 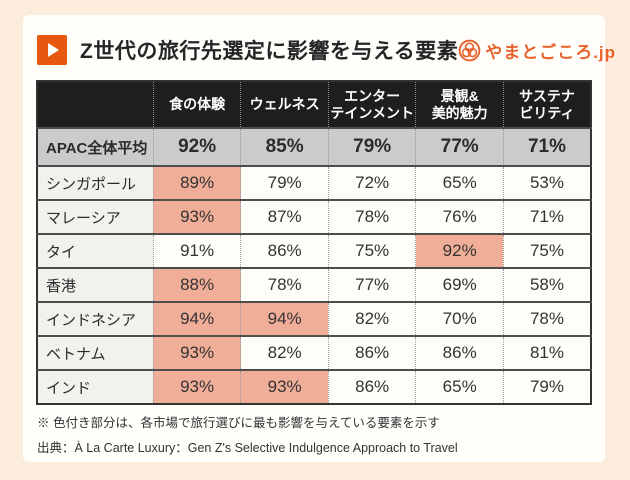 I want to click on value-cell-highlighted: 88%, so click(x=196, y=285).